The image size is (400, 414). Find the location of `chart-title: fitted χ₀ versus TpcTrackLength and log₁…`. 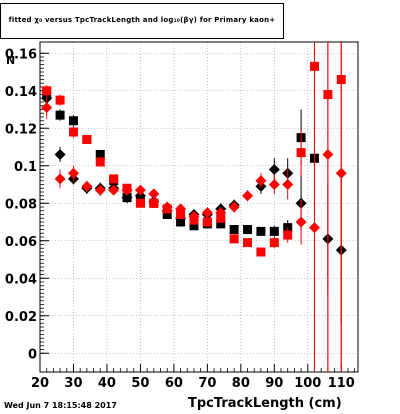

chart-title: fitted χ₀ versus TpcTrackLength and log₁… is located at coordinates (142, 20).